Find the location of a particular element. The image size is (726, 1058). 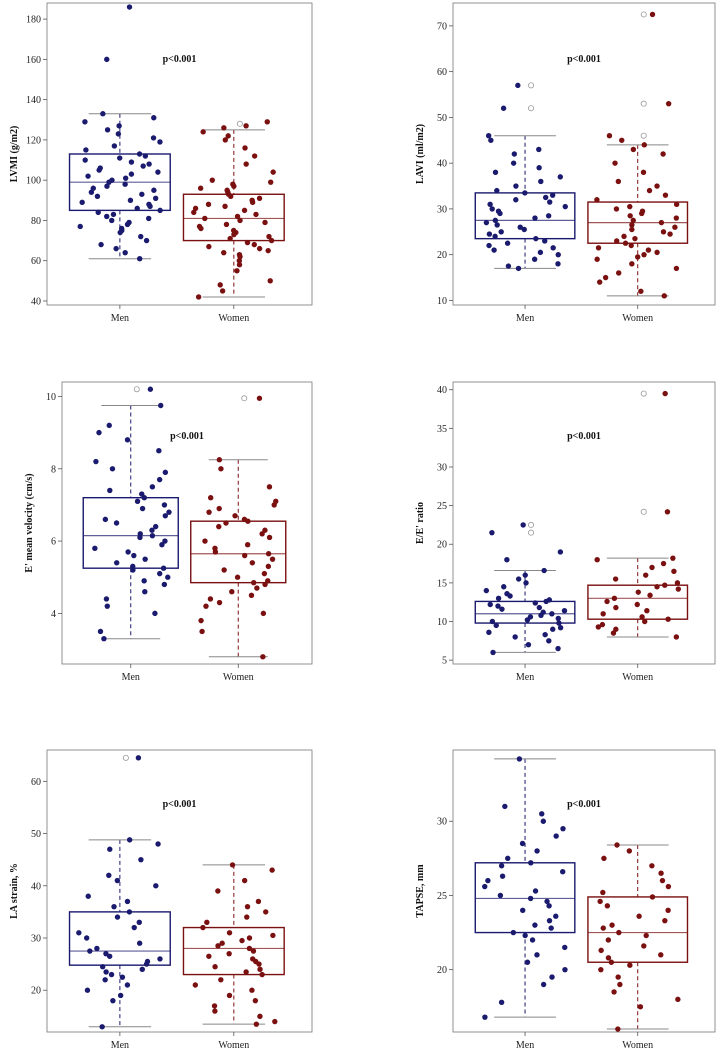

x-tick-label: Men is located at coordinates (525, 1045).